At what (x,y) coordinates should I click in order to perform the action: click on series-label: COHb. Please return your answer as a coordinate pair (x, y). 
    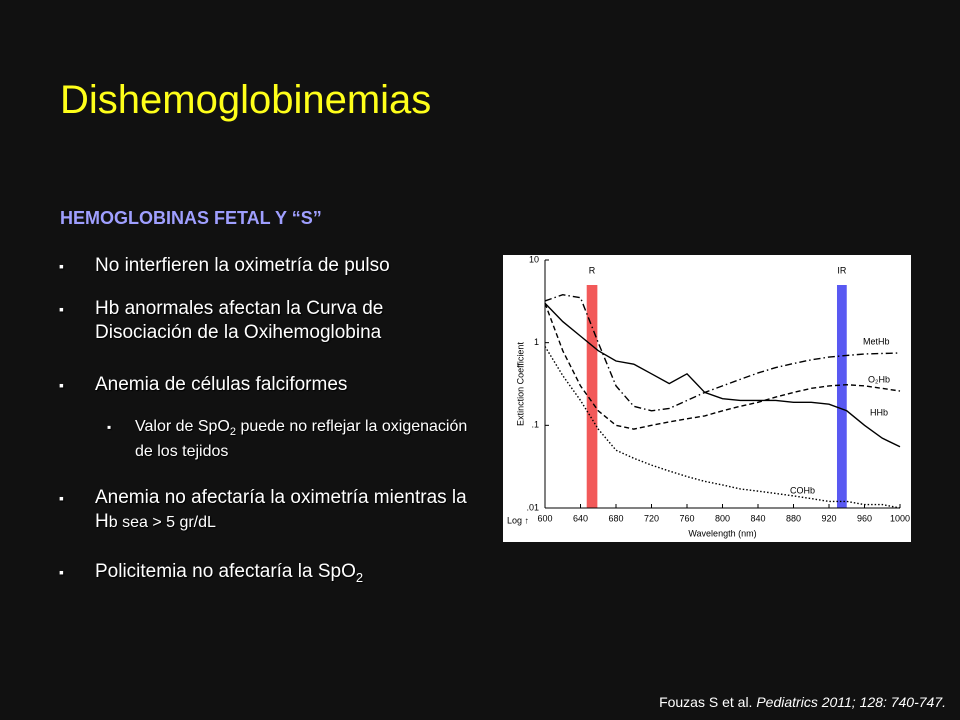
    Looking at the image, I should click on (802, 490).